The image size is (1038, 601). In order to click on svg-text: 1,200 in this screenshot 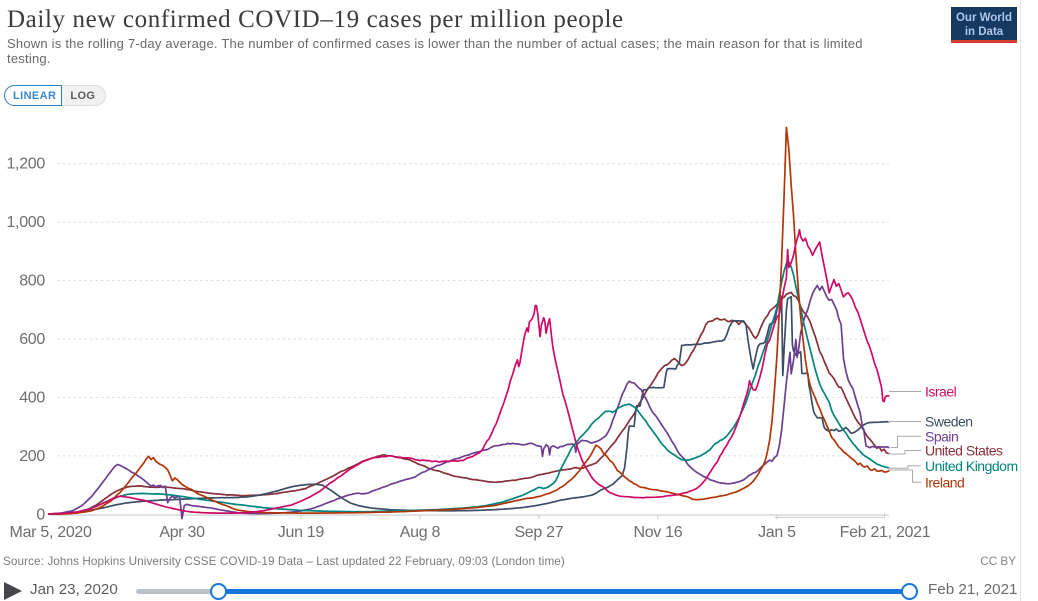, I will do `click(25, 164)`.